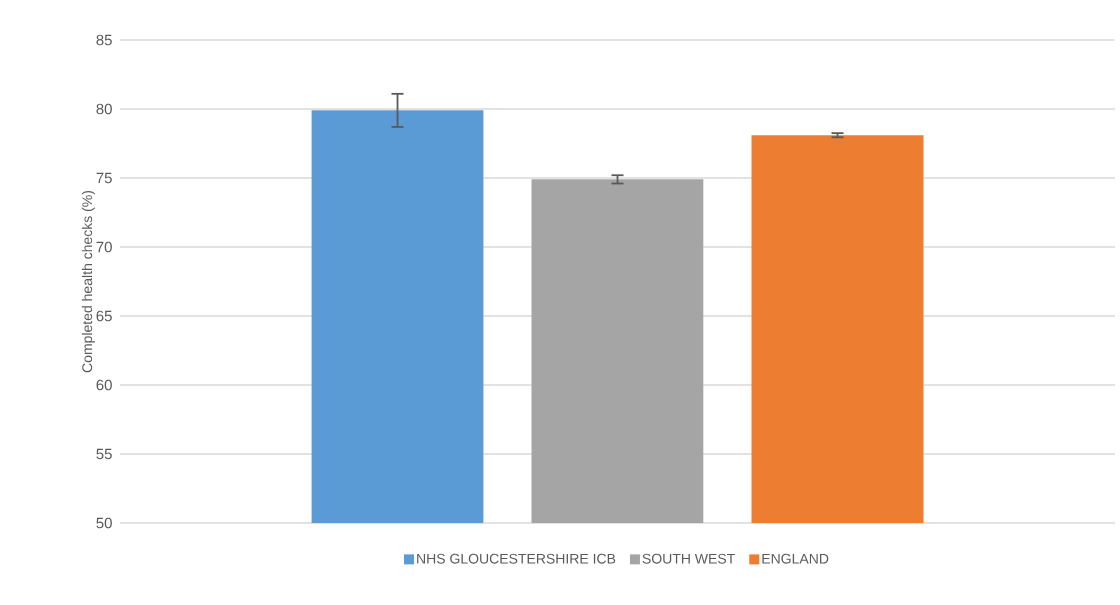 Image resolution: width=1120 pixels, height=605 pixels. Describe the element at coordinates (104, 247) in the screenshot. I see `y-tick-label: 70` at that location.